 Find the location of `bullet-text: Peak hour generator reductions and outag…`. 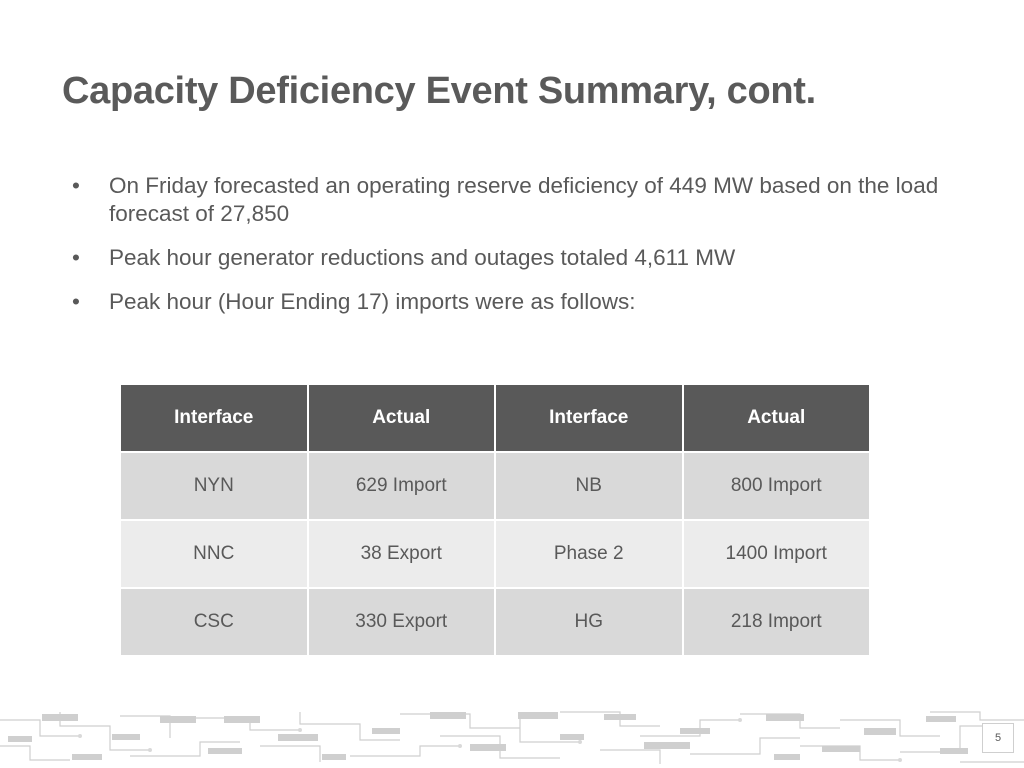

bullet-text: Peak hour generator reductions and outag… is located at coordinates (422, 257).